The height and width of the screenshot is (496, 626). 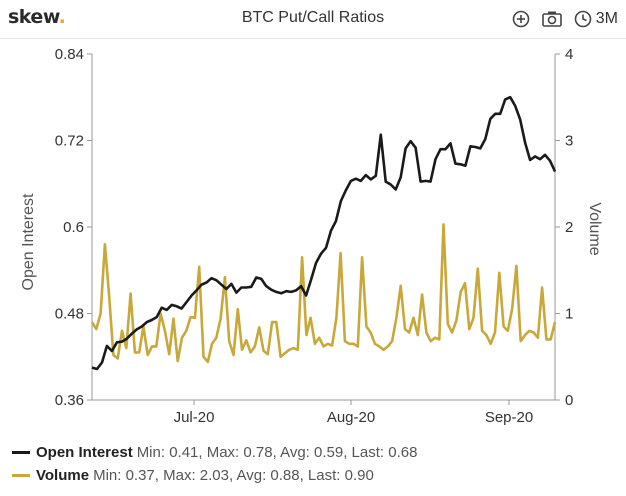 What do you see at coordinates (21, 475) in the screenshot?
I see `legend-swatch-volume` at bounding box center [21, 475].